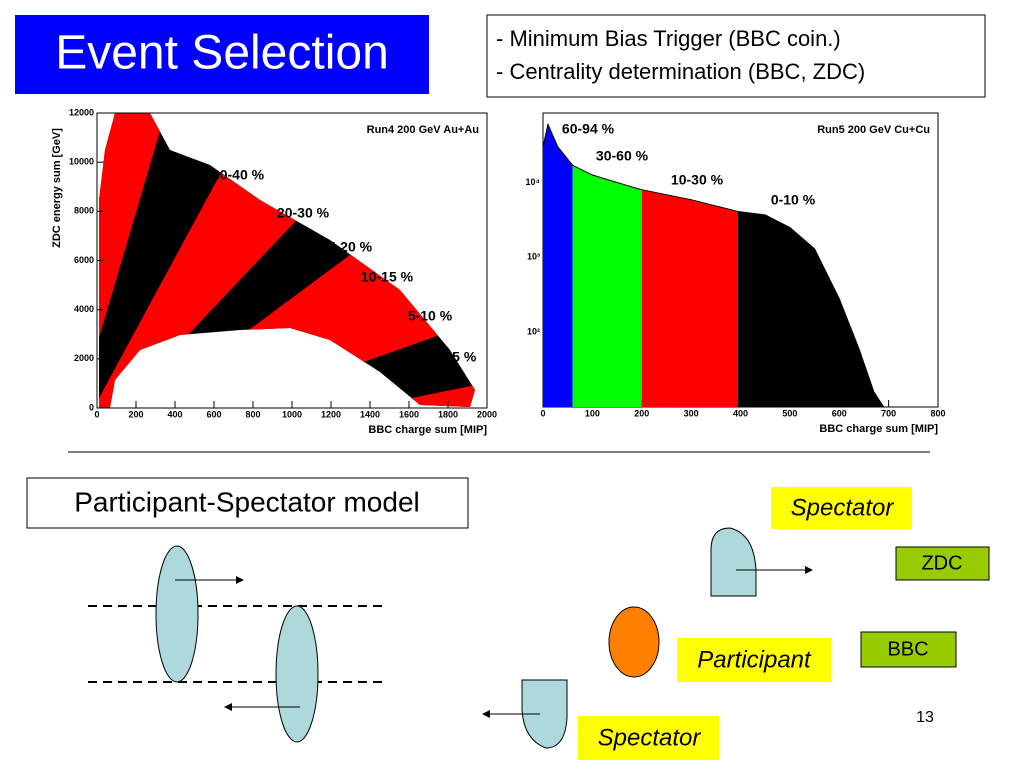 The width and height of the screenshot is (1024, 768). I want to click on x-tick-label: 300, so click(691, 413).